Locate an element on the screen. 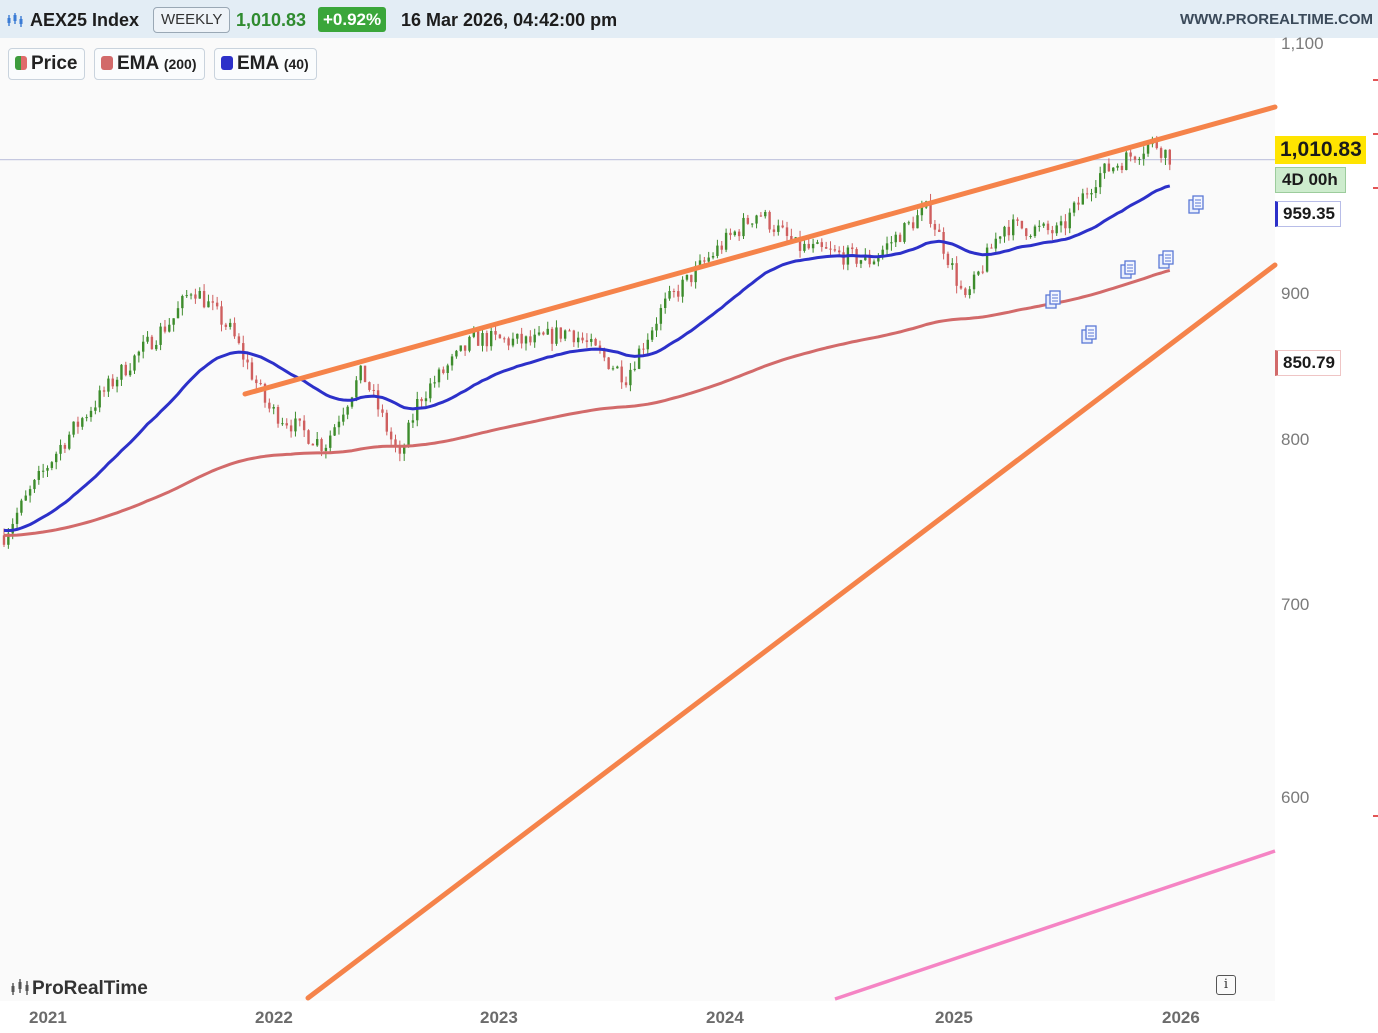  candlestick-icon is located at coordinates (15, 20).